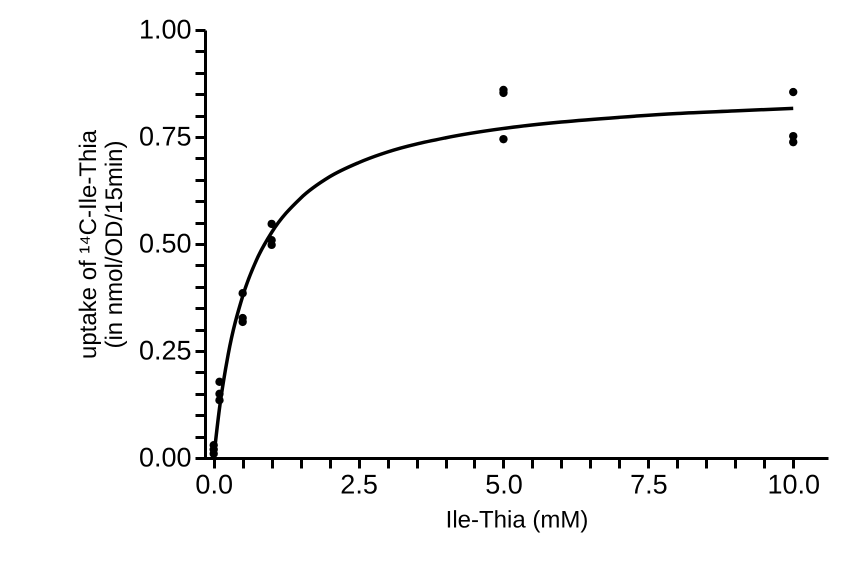  I want to click on x-tick-label: 7.5, so click(649, 485).